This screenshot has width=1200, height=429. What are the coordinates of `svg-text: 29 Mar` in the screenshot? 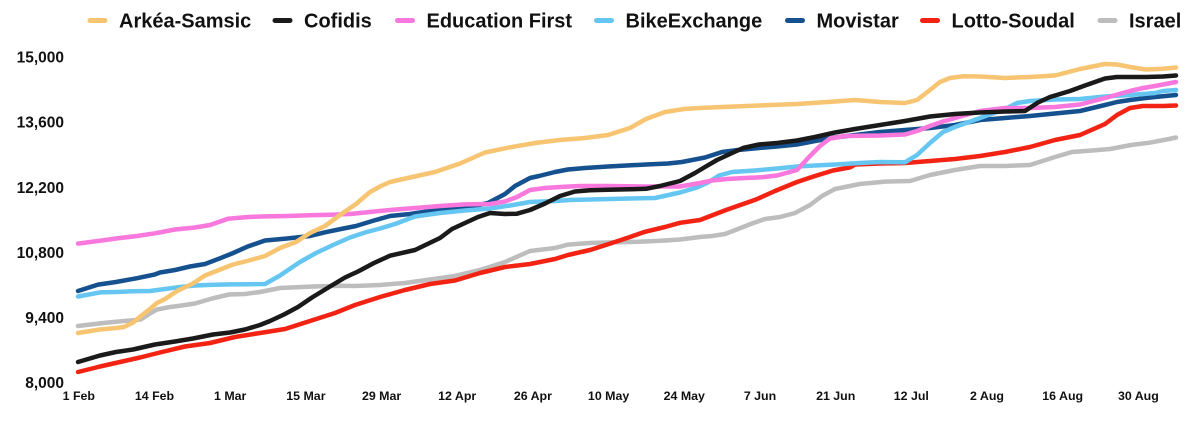 It's located at (381, 396).